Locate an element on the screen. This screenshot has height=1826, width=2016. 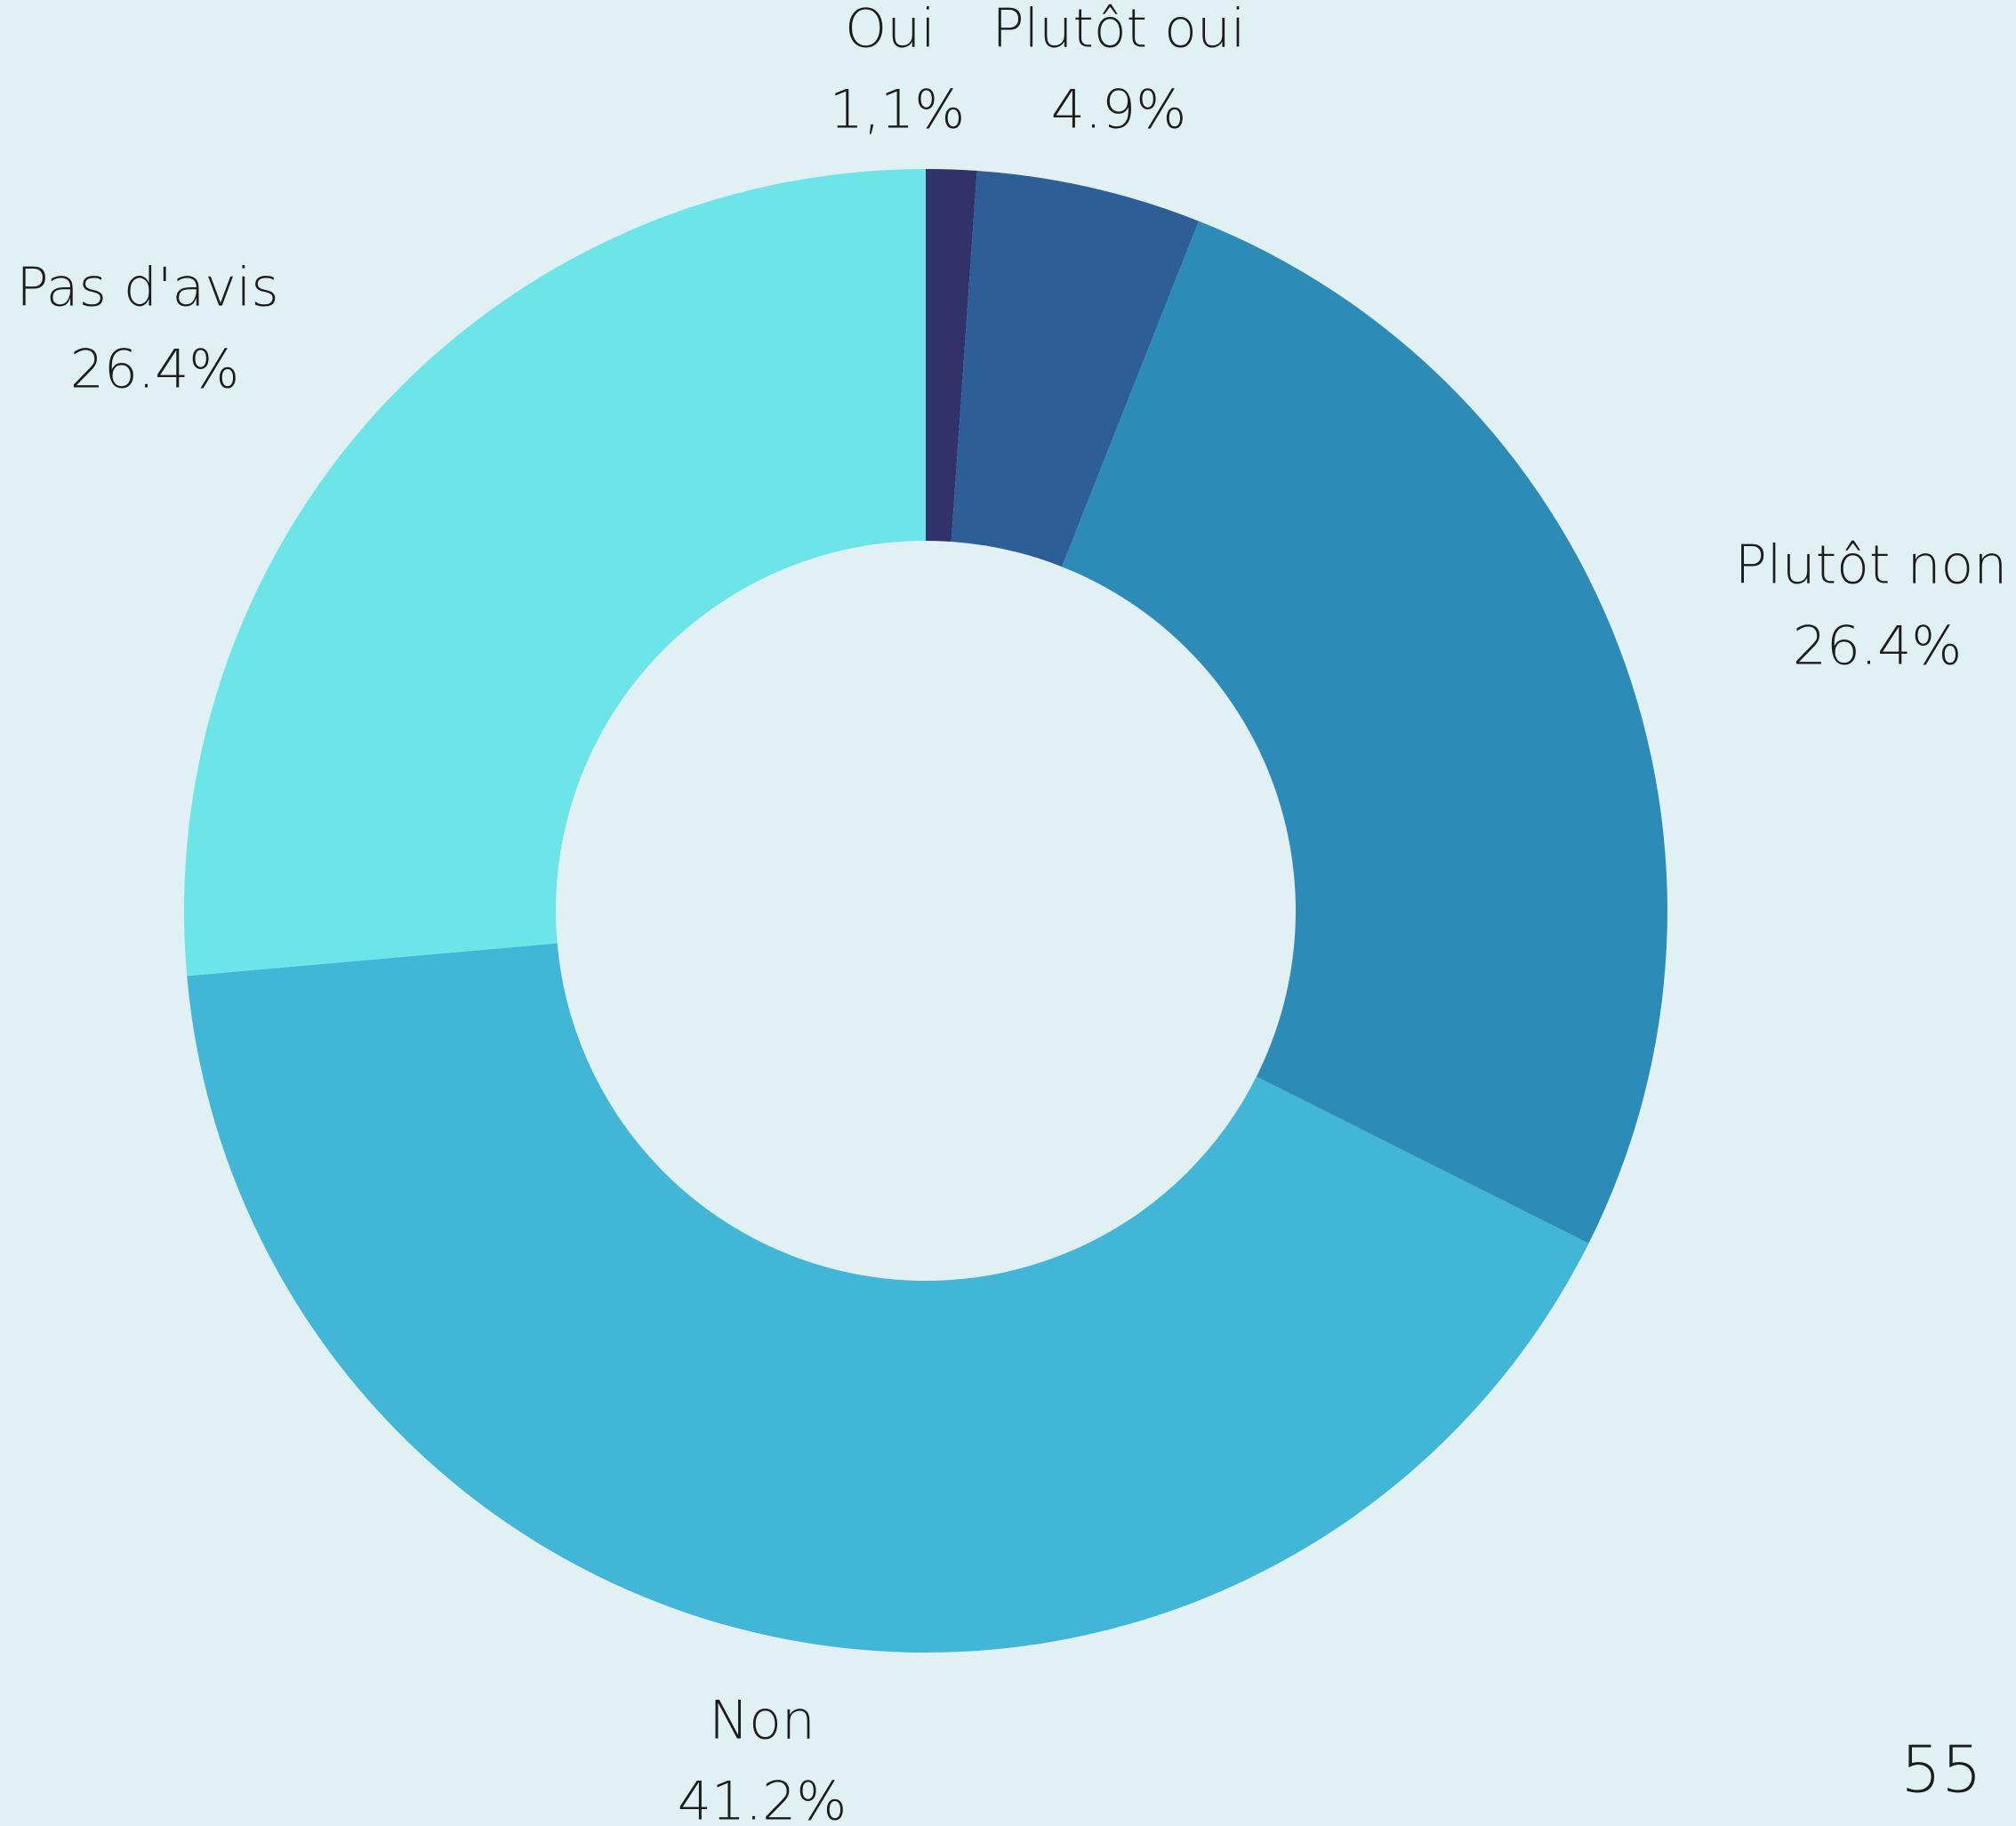
category-label: Oui is located at coordinates (890, 30).